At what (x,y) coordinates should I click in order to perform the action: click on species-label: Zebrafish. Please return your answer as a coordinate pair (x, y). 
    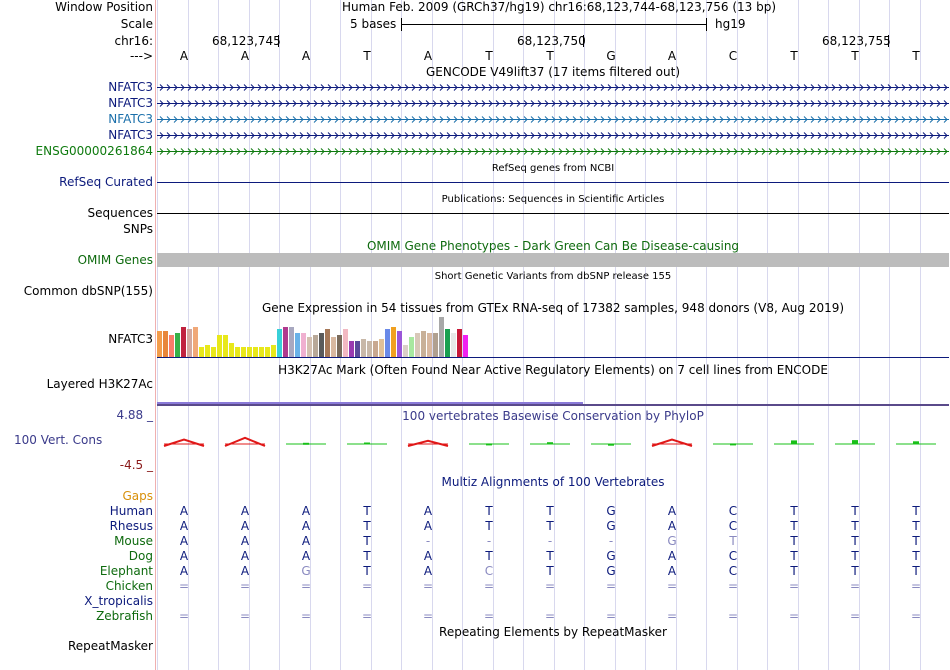
    Looking at the image, I should click on (124, 616).